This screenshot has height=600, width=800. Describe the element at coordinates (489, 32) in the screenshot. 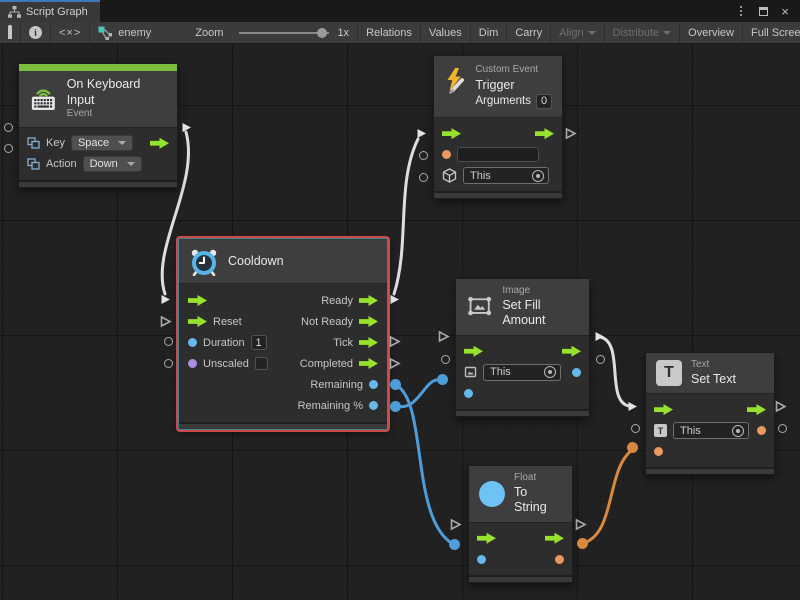

I see `dim-button: Dim` at that location.